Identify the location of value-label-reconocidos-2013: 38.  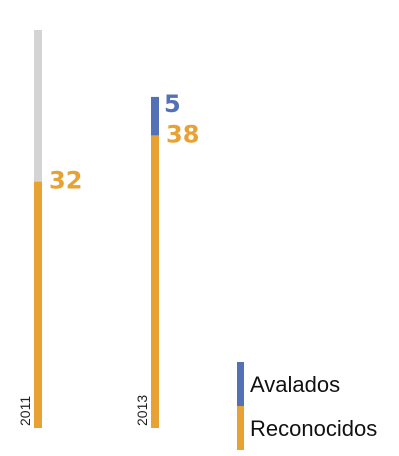
(182, 134).